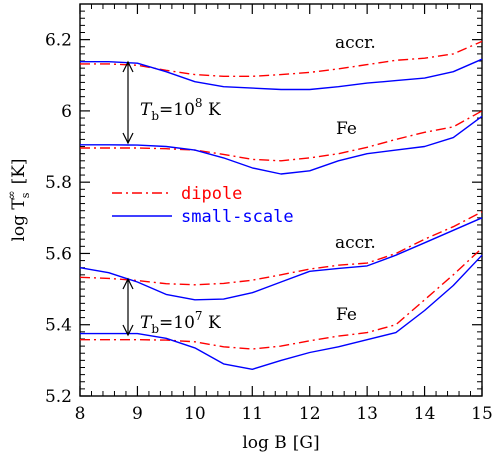 Image resolution: width=496 pixels, height=462 pixels. Describe the element at coordinates (237, 217) in the screenshot. I see `legend-label-small-scale: small-scale` at that location.